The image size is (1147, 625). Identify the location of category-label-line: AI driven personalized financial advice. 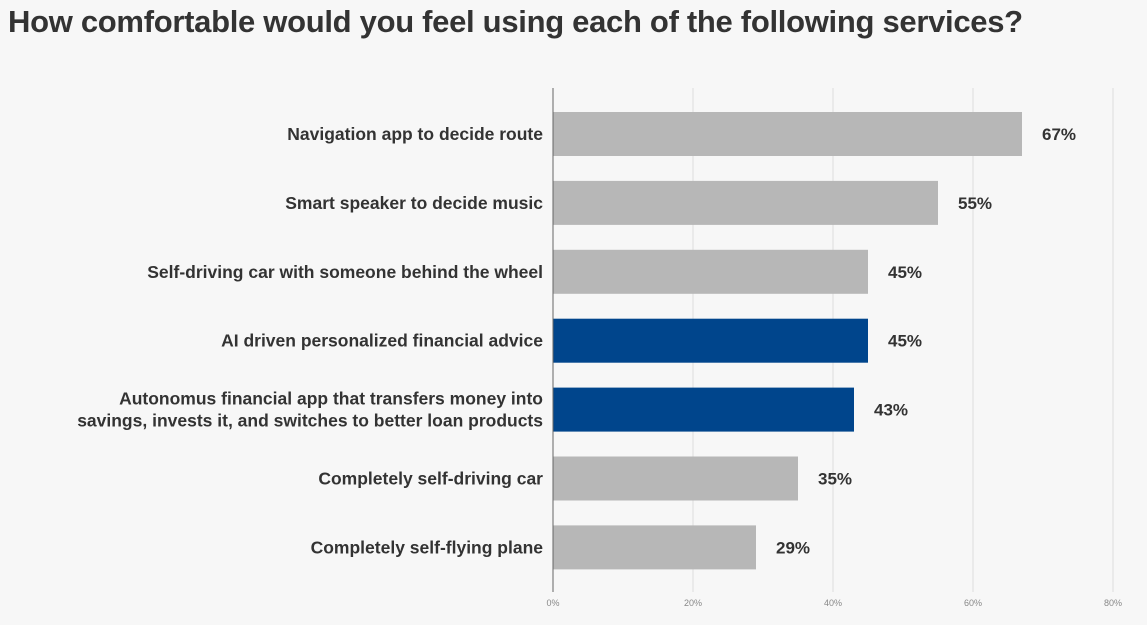
(382, 341).